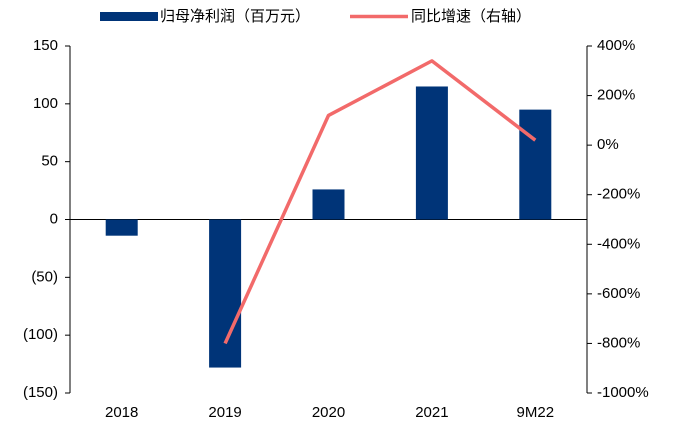 Image resolution: width=682 pixels, height=426 pixels. Describe the element at coordinates (536, 412) in the screenshot. I see `x-tick-label: 9M22` at that location.